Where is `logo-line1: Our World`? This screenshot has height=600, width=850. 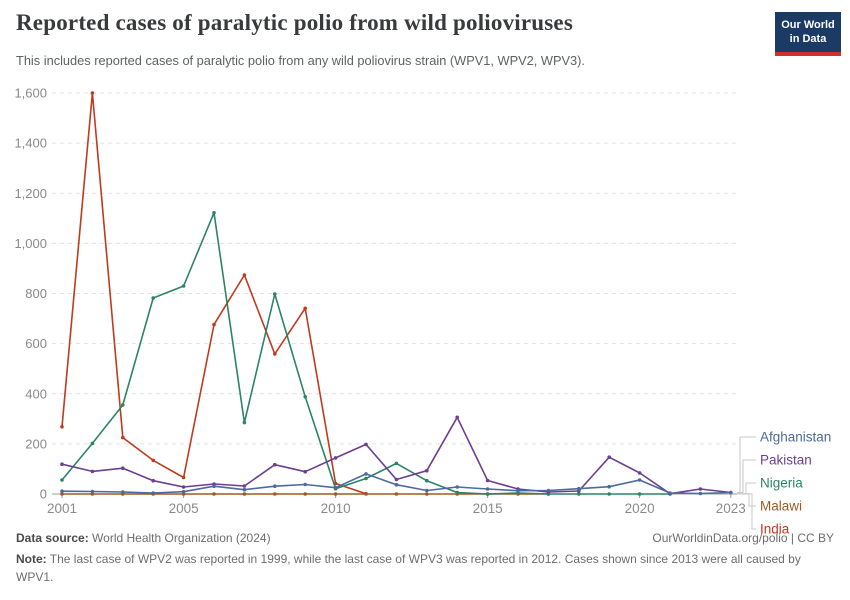 logo-line1: Our World is located at coordinates (808, 24).